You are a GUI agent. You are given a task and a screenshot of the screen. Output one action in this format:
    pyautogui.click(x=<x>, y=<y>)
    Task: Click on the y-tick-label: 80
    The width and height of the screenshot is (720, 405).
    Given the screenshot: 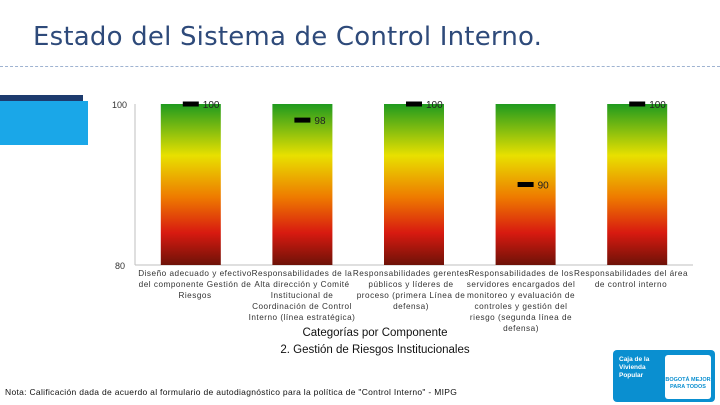 What is the action you would take?
    pyautogui.click(x=120, y=266)
    